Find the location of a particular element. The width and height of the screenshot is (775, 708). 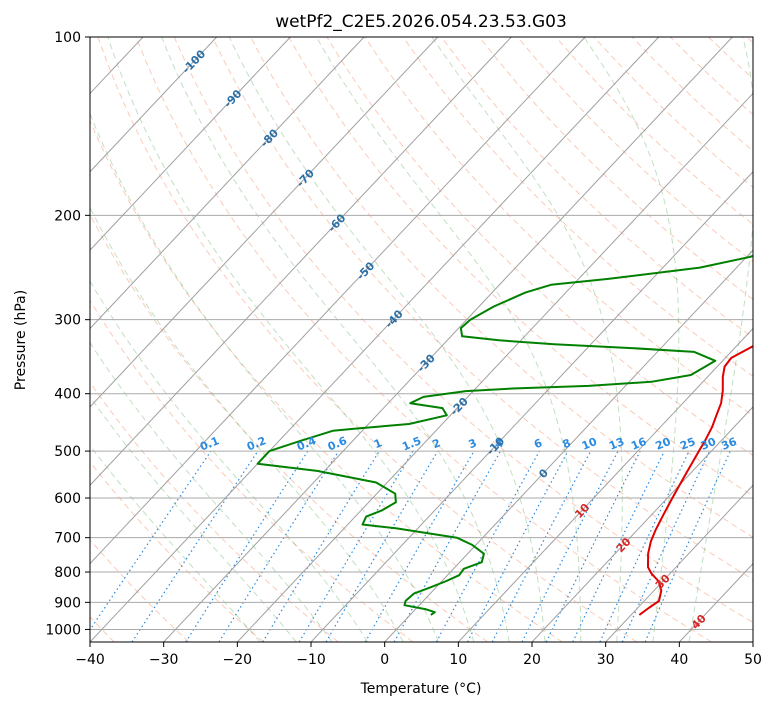

mixing-ratio-label: 13 is located at coordinates (616, 444).